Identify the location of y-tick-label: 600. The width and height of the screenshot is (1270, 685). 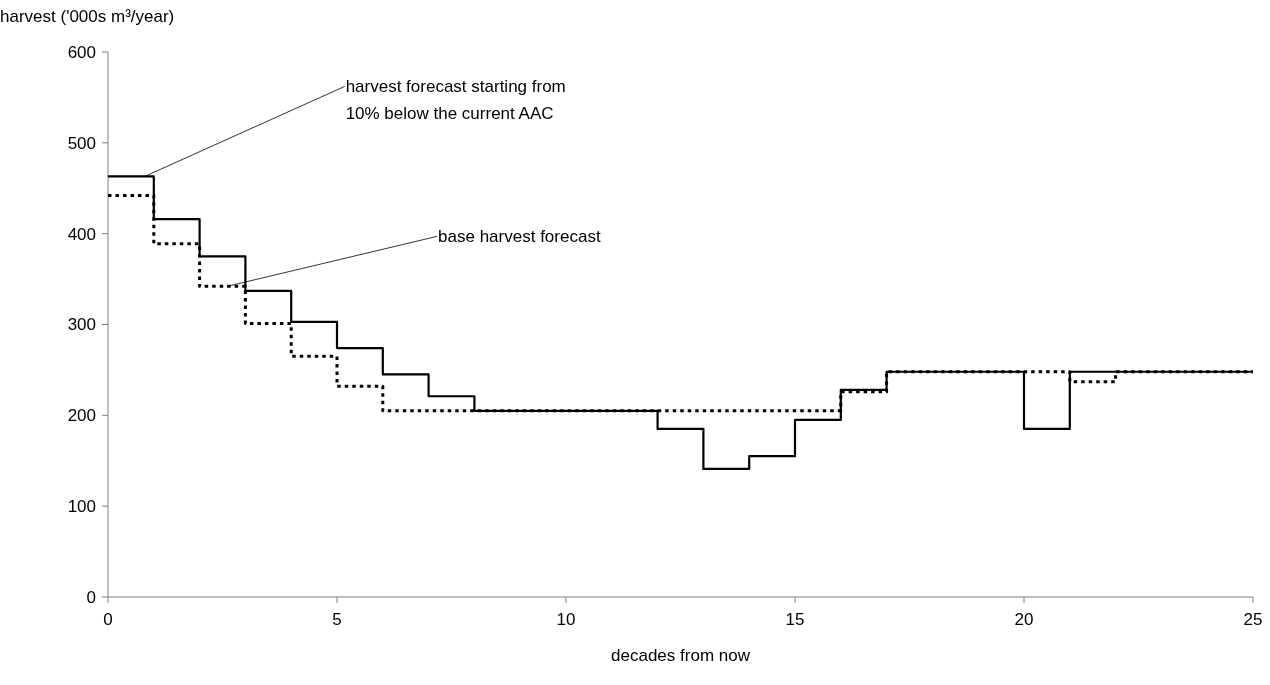
(81, 52).